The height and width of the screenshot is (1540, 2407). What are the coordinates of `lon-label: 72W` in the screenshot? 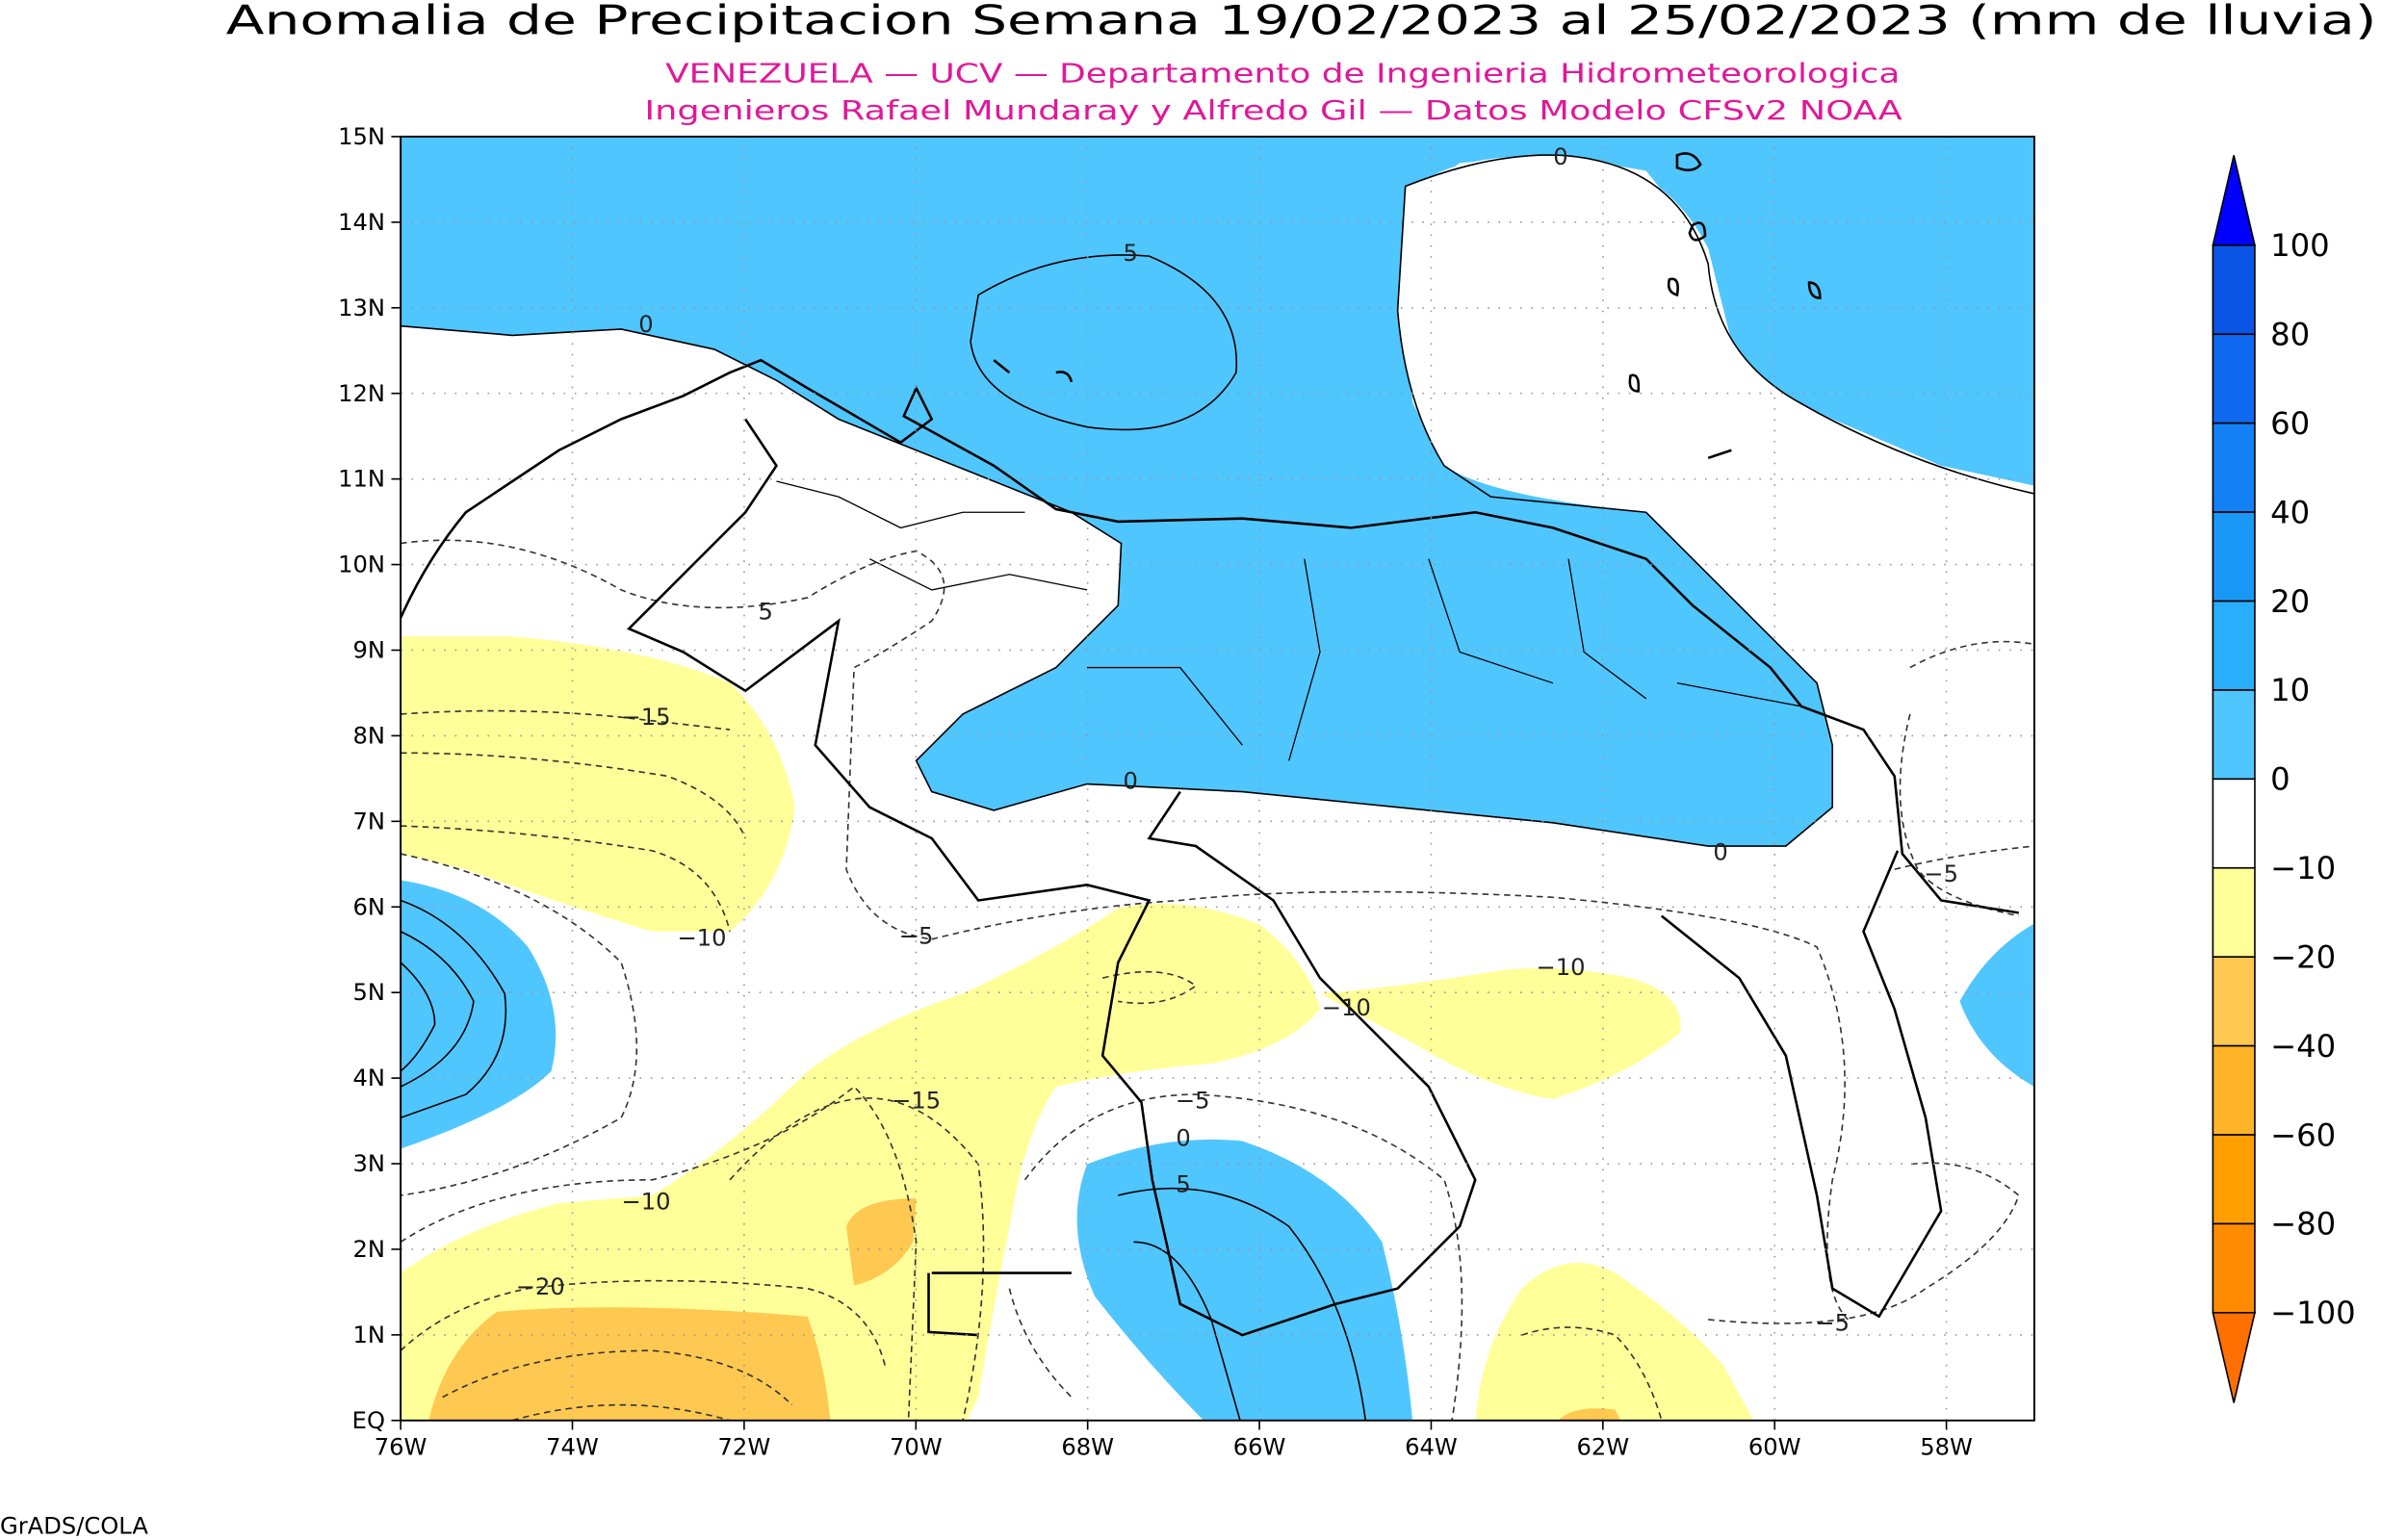 It's located at (744, 1446).